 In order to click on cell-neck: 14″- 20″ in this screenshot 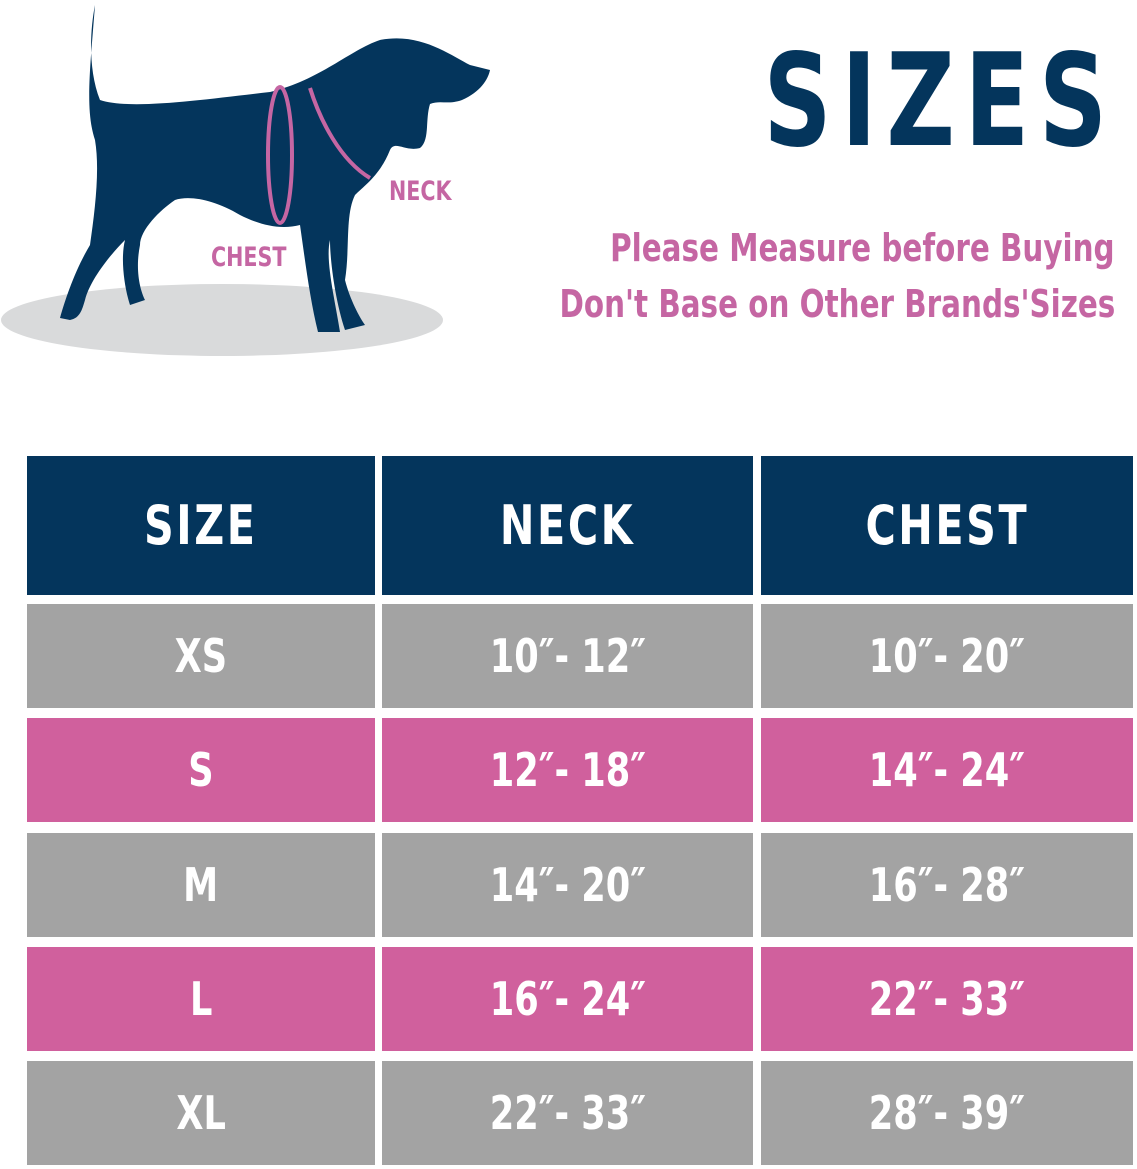, I will do `click(567, 885)`.